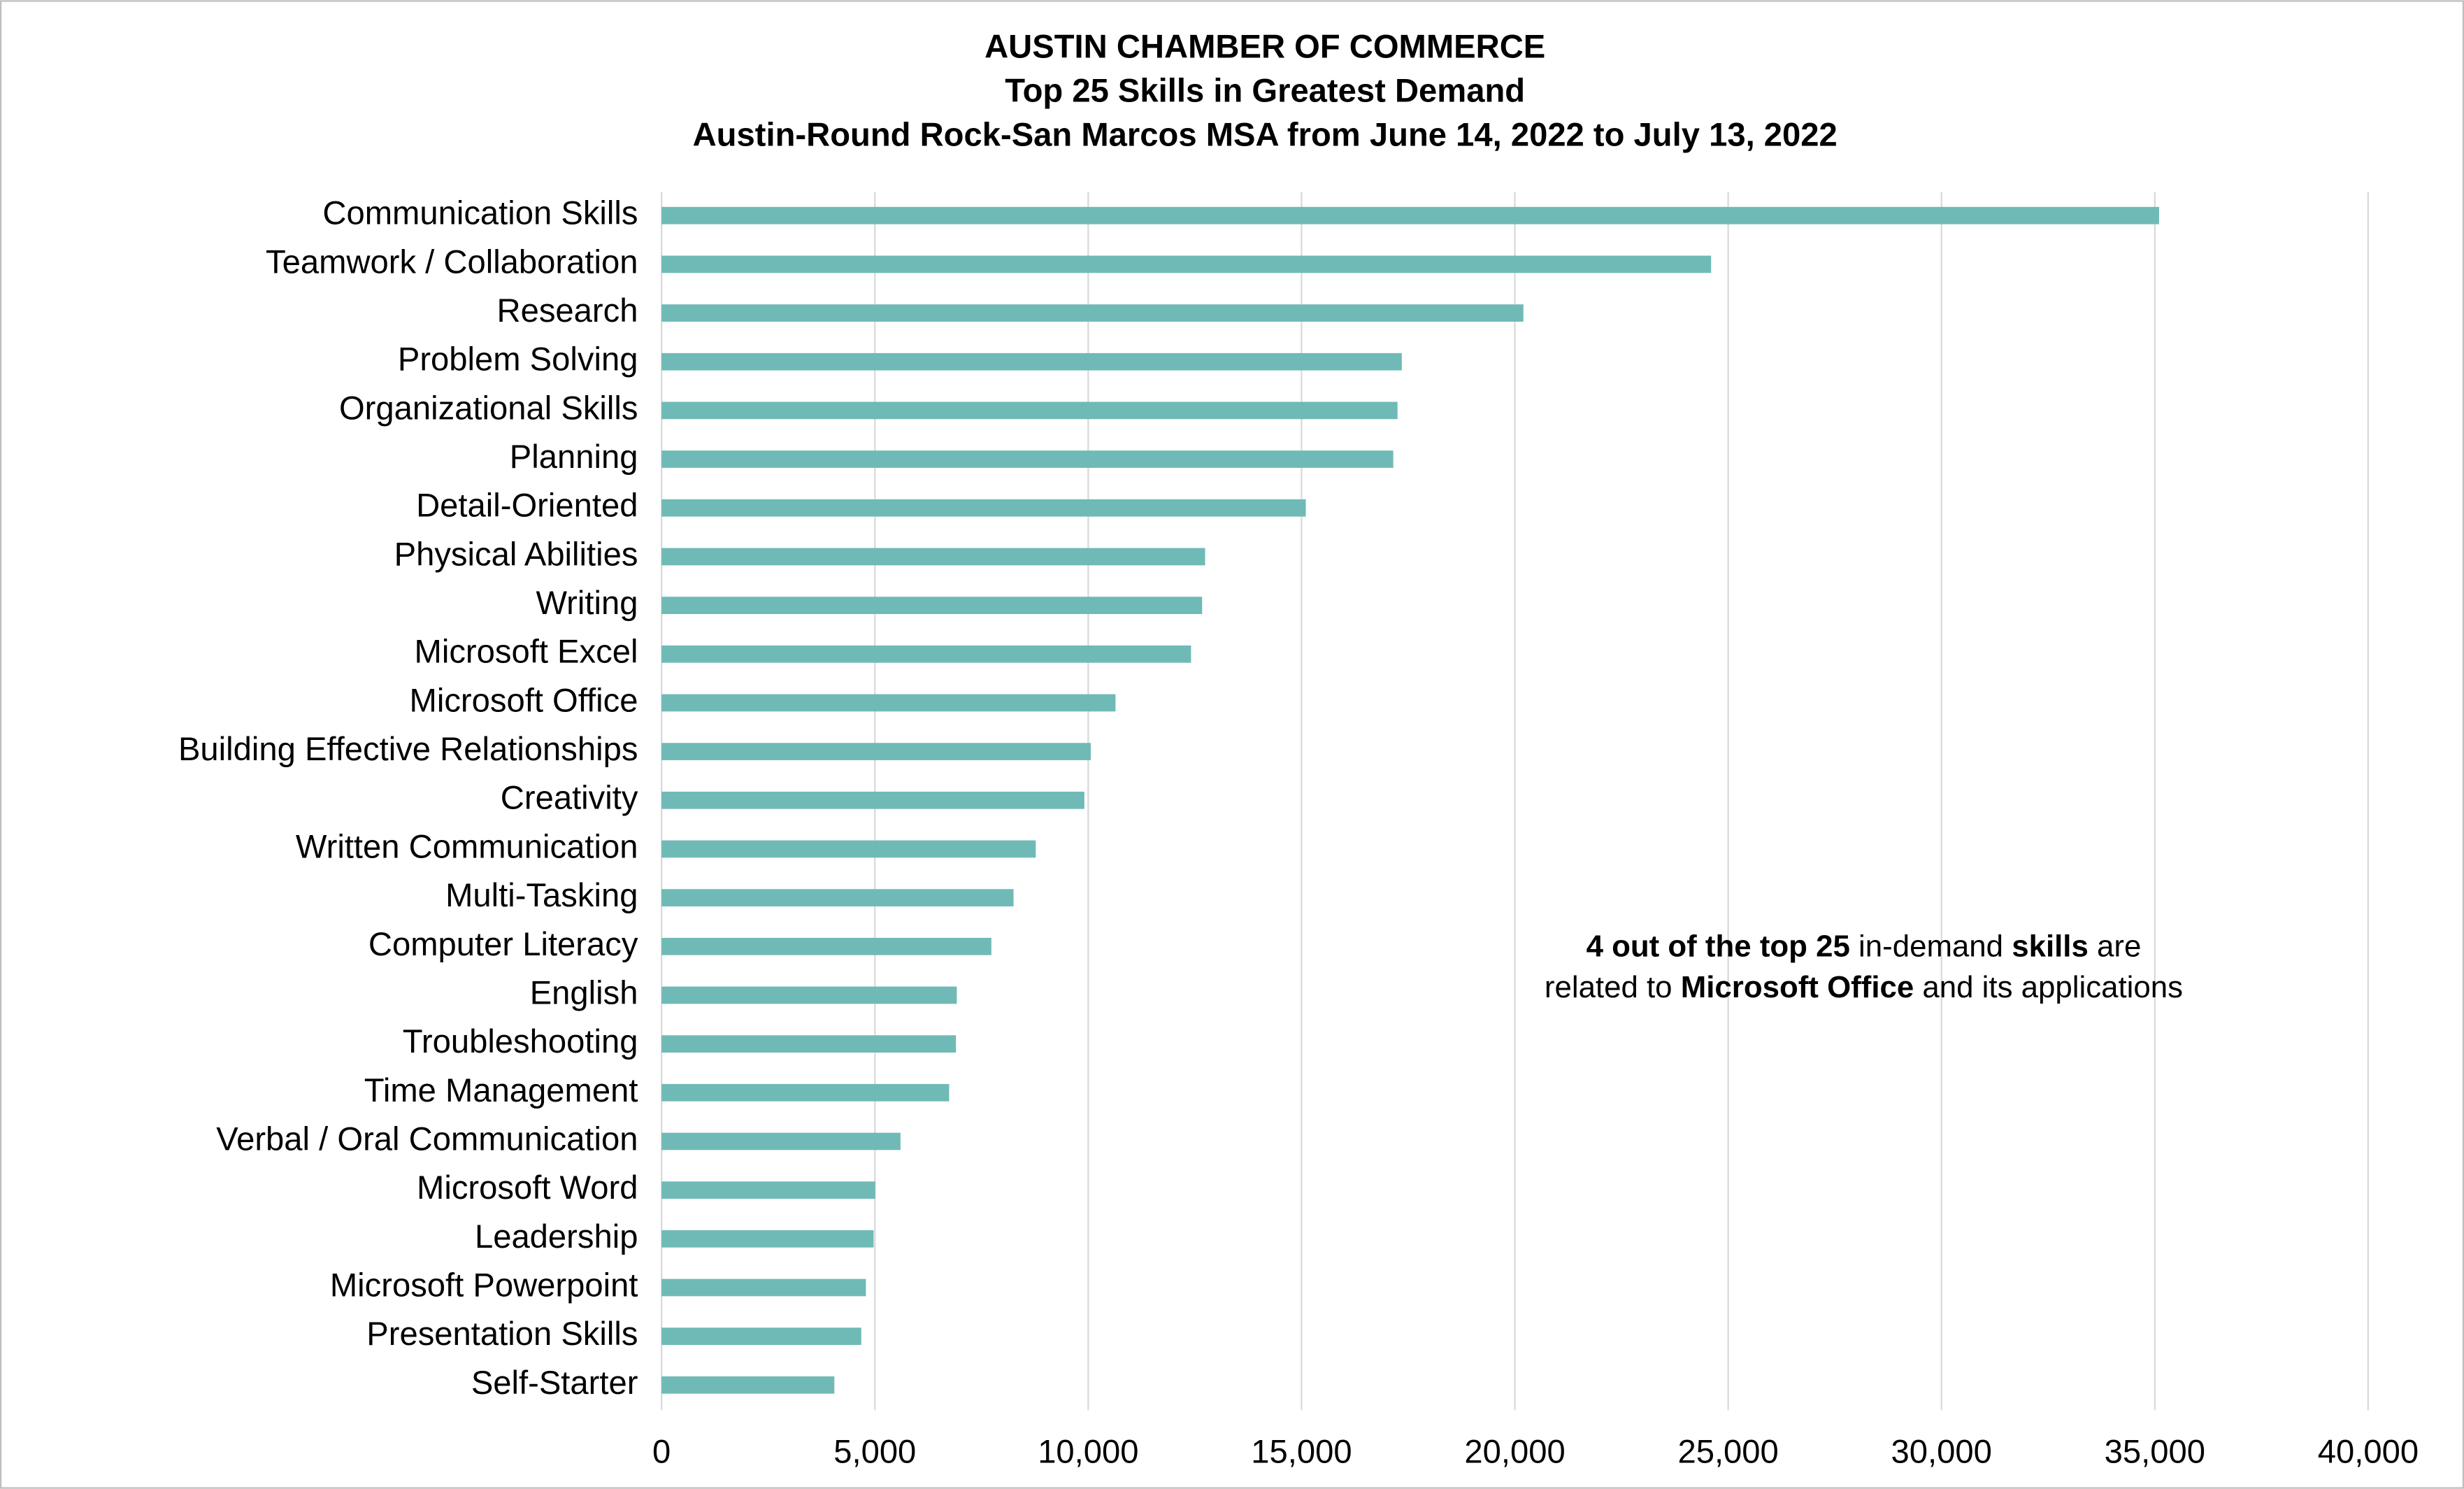 Image resolution: width=2464 pixels, height=1489 pixels. What do you see at coordinates (661, 1453) in the screenshot?
I see `x-tick-label: 0` at bounding box center [661, 1453].